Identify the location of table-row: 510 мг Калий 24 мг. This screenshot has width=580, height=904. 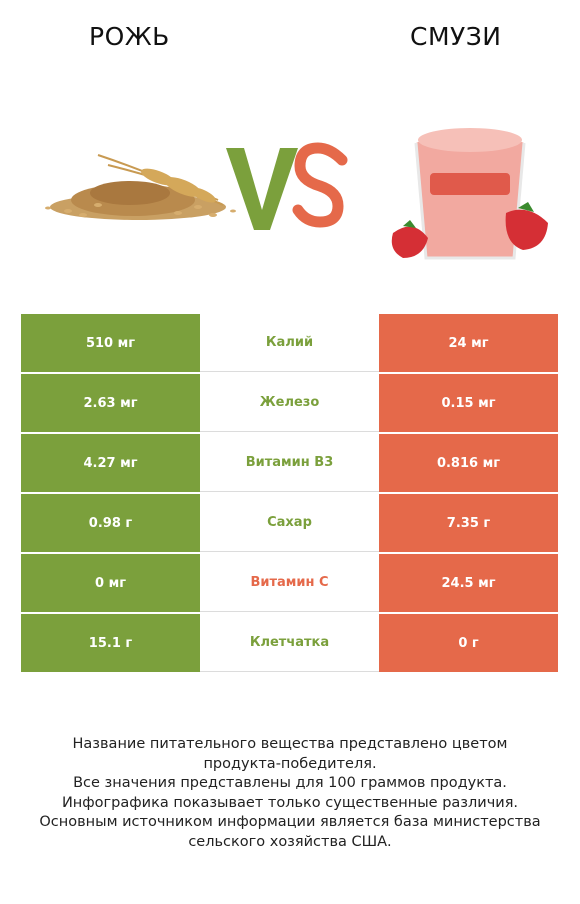
(289, 344).